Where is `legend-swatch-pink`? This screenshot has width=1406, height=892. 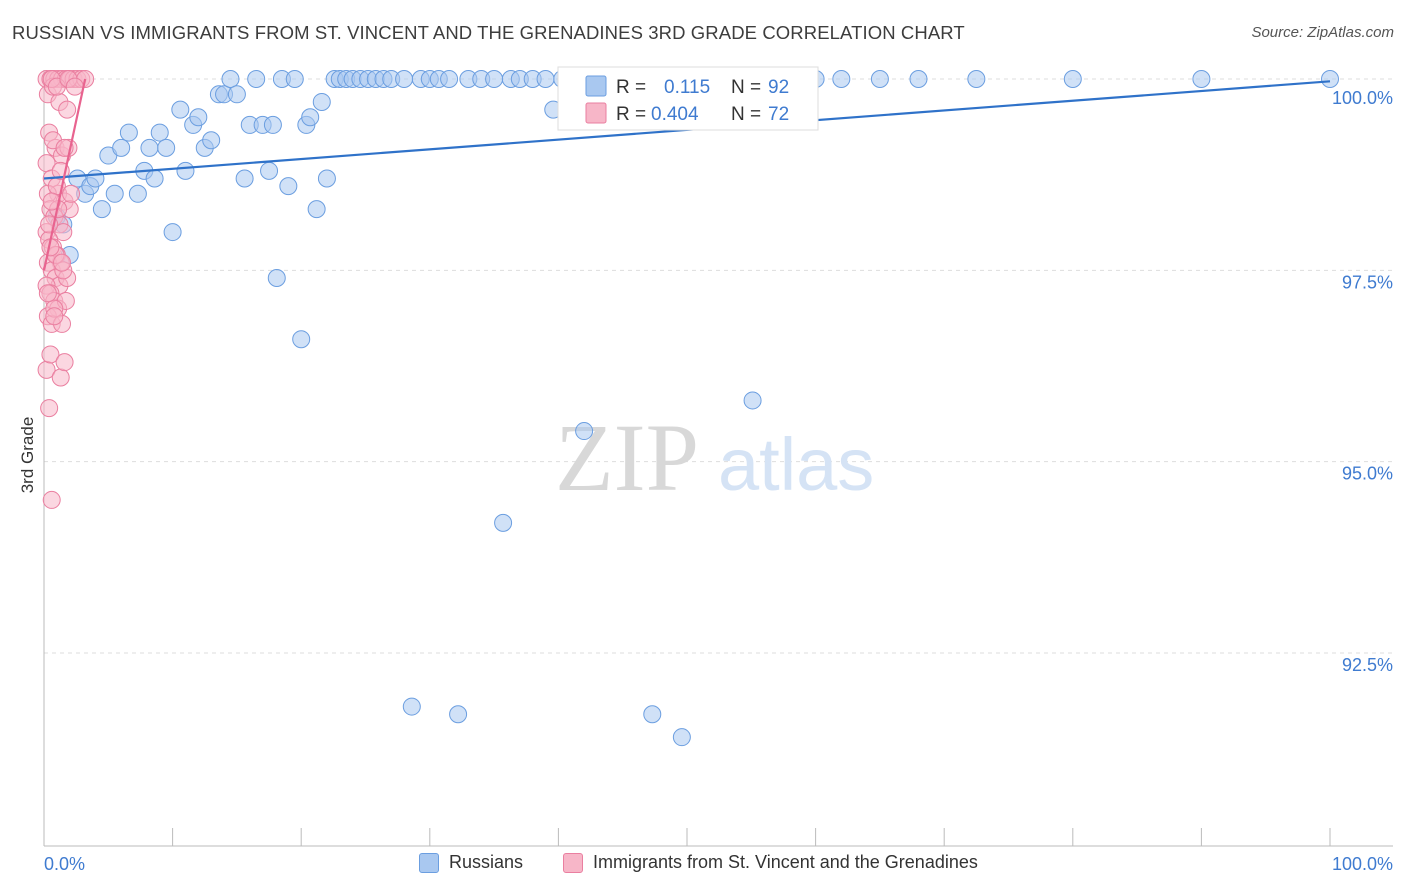 legend-swatch-pink is located at coordinates (573, 862).